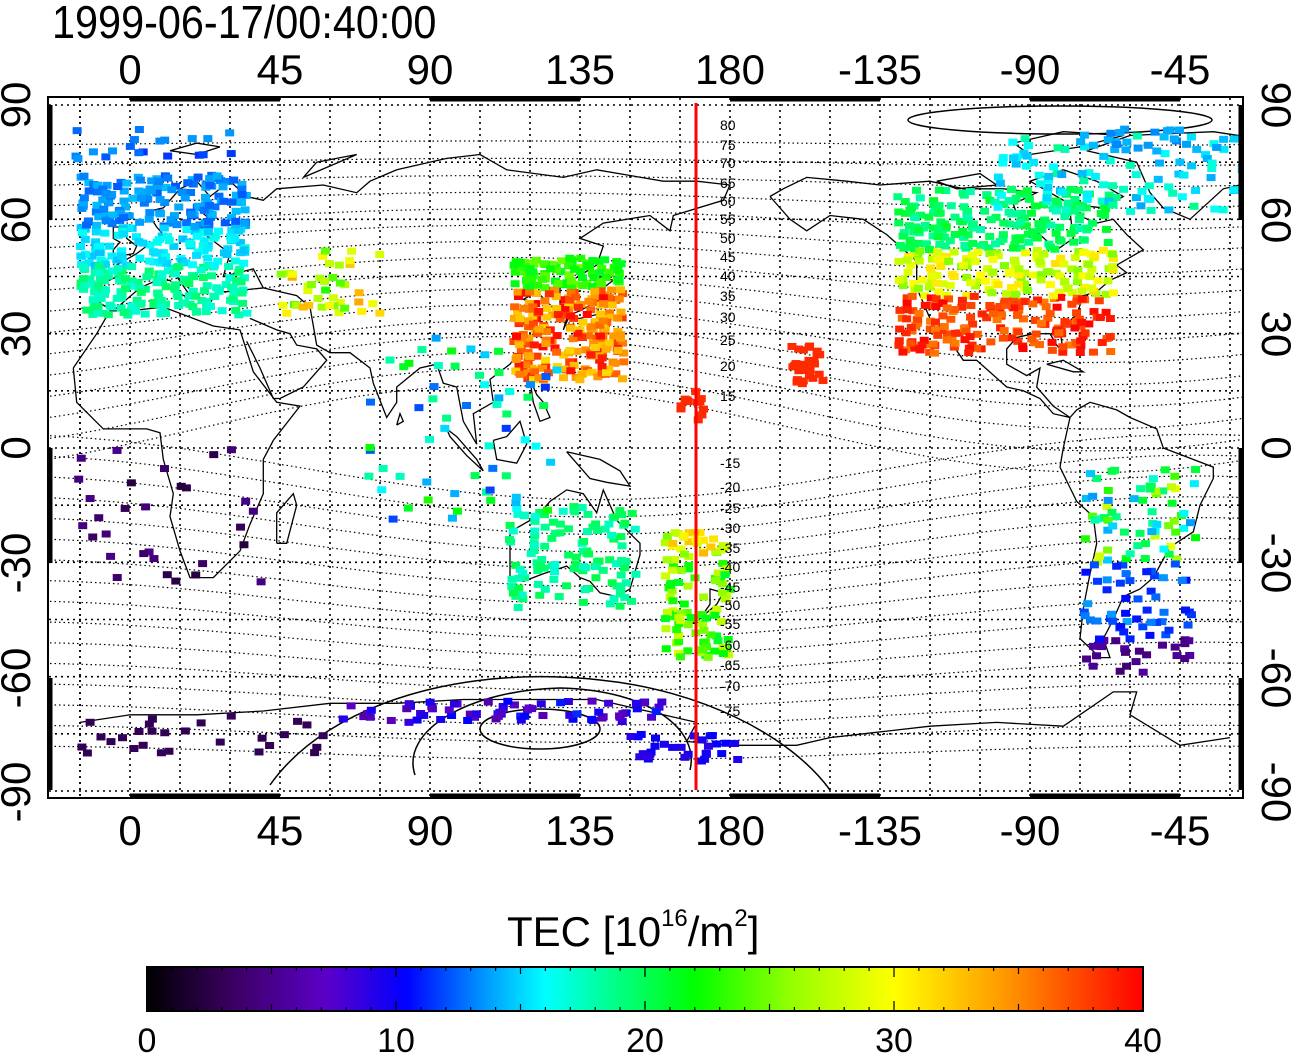 The image size is (1292, 1057). I want to click on coastline-asia, so click(470, 299).